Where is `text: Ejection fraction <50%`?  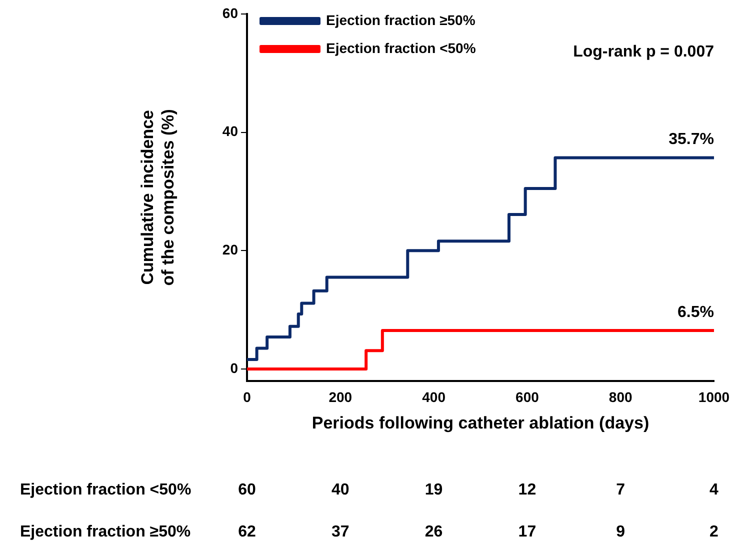
text: Ejection fraction <50% is located at coordinates (106, 489).